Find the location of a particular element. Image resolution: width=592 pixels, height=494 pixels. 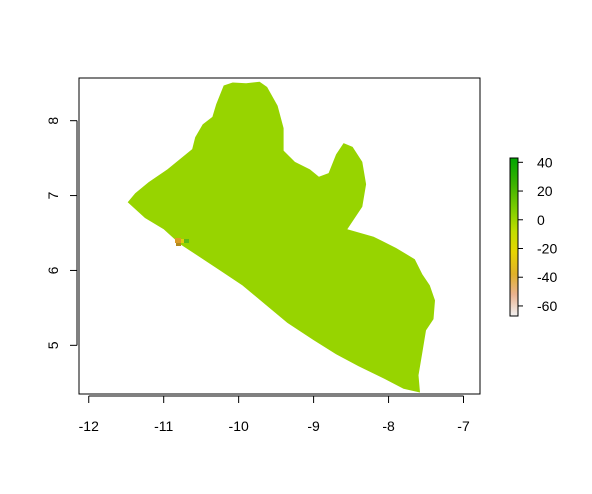

anomaly-orange is located at coordinates (178, 240).